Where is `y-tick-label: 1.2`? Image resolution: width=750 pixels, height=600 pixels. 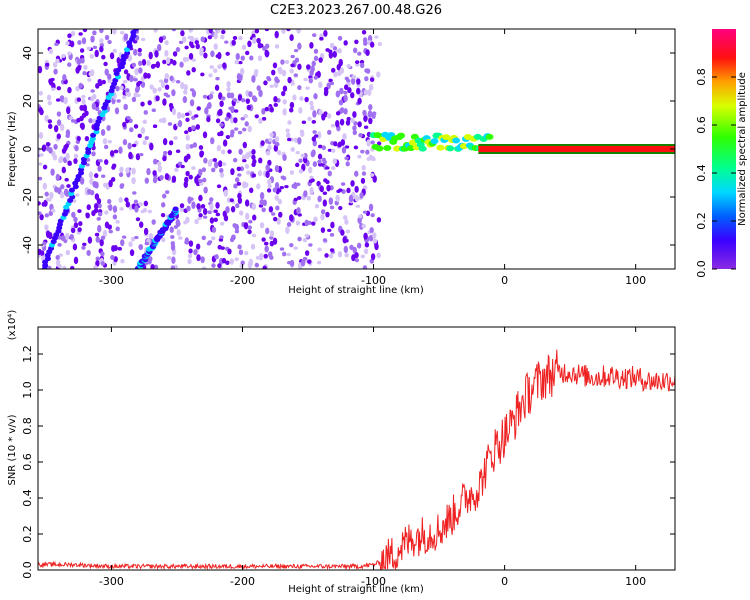
y-tick-label: 1.2 is located at coordinates (27, 354).